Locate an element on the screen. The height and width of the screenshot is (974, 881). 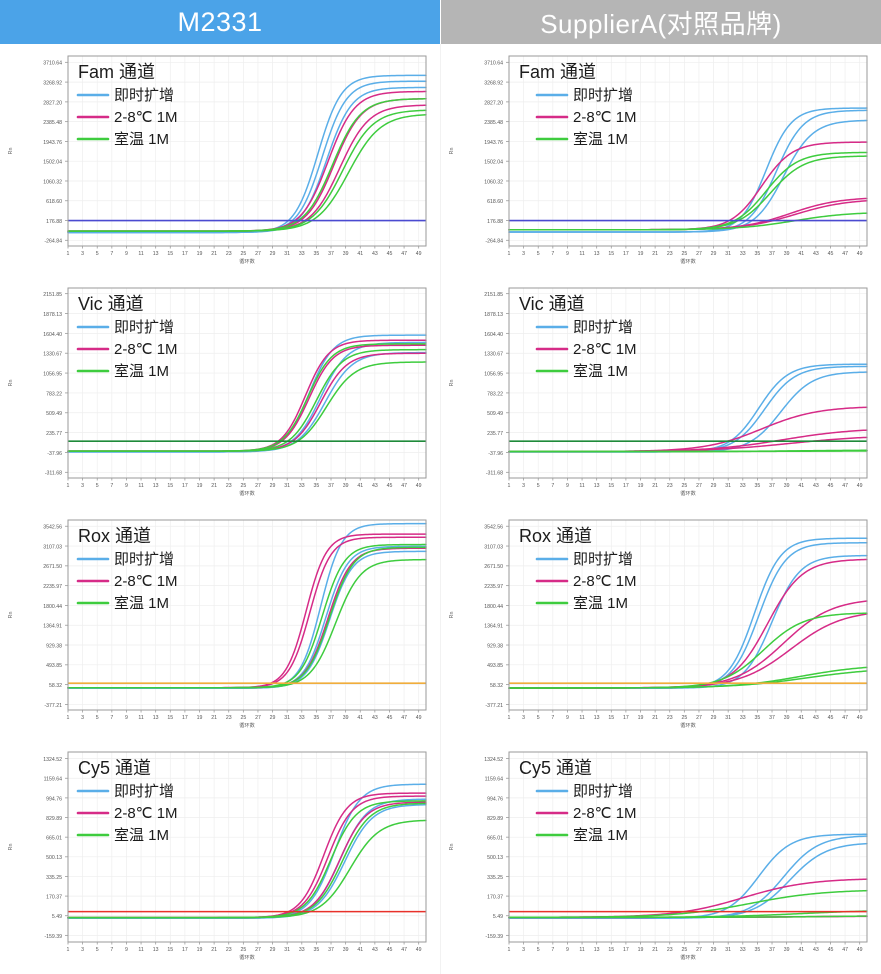
y-tick-label: 1878.13 is located at coordinates (52, 315).